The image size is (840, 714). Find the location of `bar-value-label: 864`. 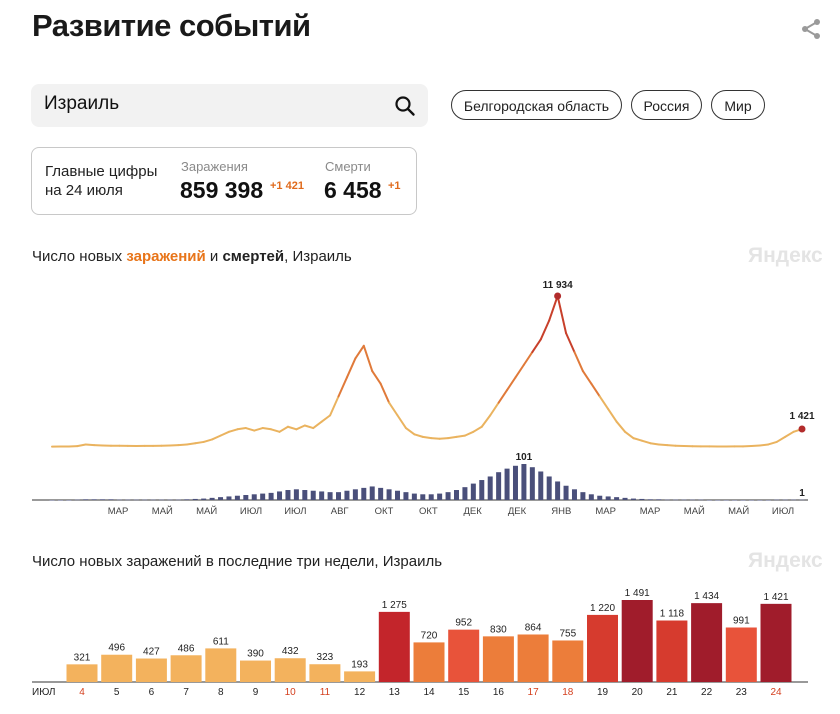

bar-value-label: 864 is located at coordinates (533, 627).